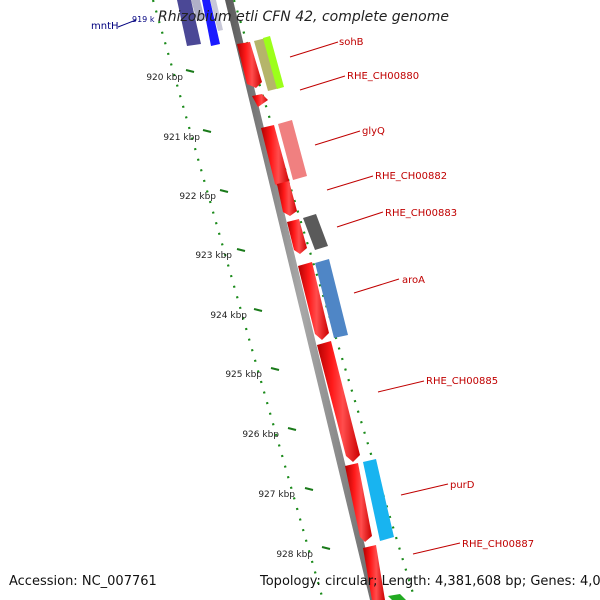 Image resolution: width=600 pixels, height=600 pixels. Describe the element at coordinates (589, 581) in the screenshot. I see `genes-value: 4,094` at that location.